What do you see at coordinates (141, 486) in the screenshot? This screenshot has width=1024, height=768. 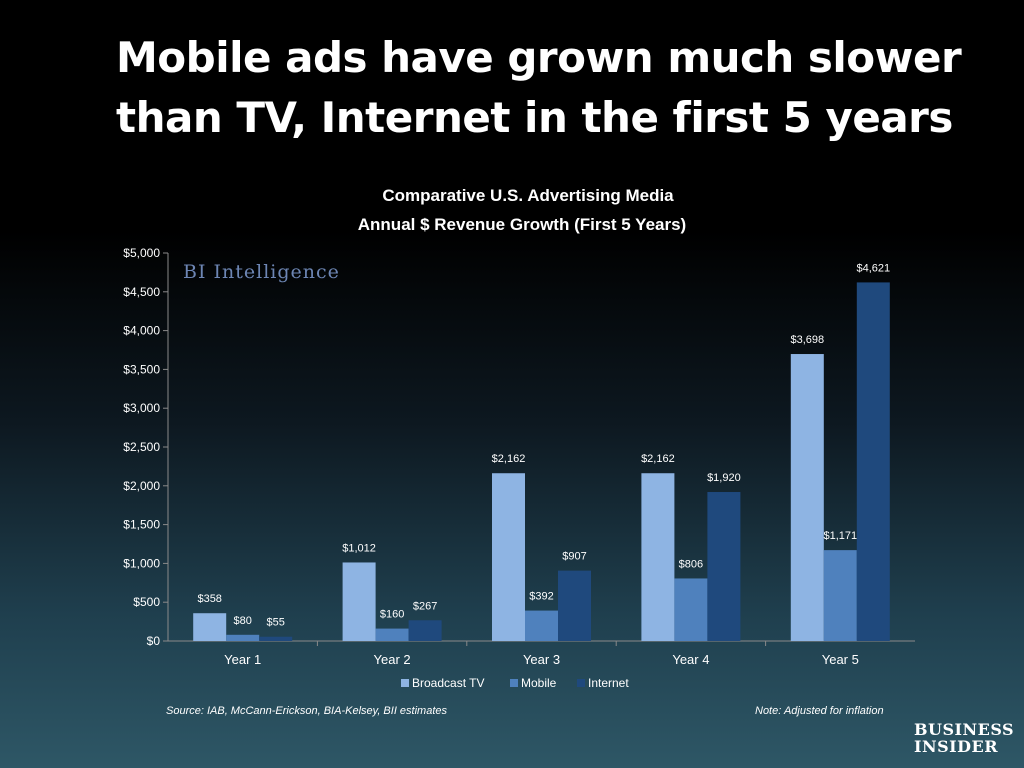 I see `y-tick-label: $2,000` at bounding box center [141, 486].